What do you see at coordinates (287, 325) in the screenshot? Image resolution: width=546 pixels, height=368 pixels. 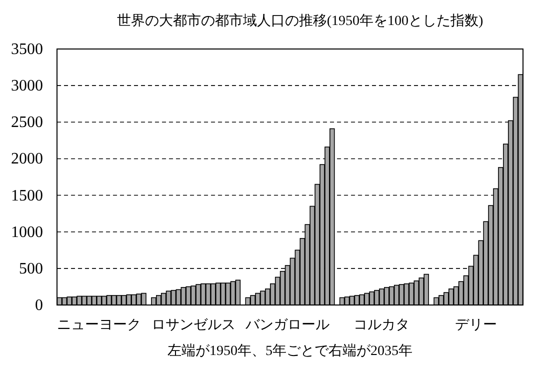 I see `x-tick-label: バンガロール` at bounding box center [287, 325].